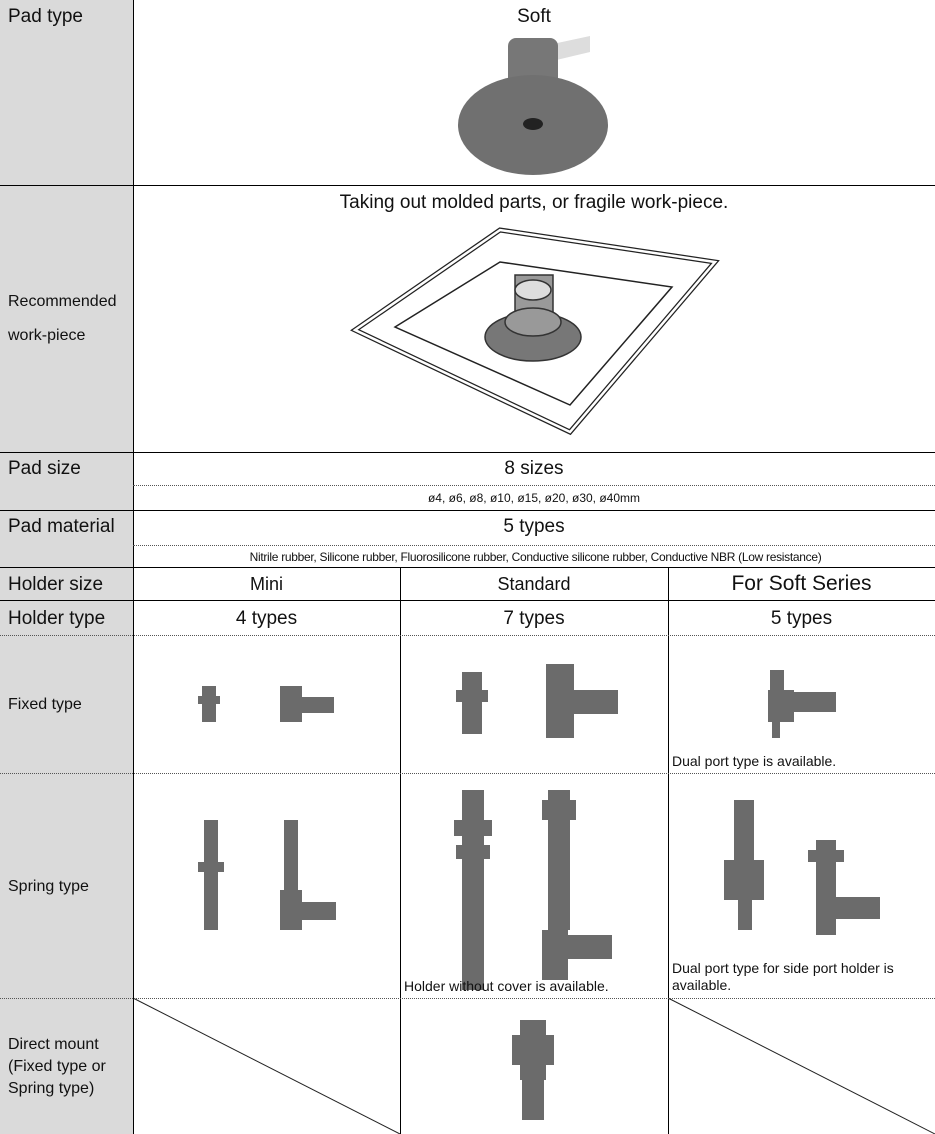 This screenshot has width=935, height=1134. I want to click on cell-note: Dual port type is available., so click(754, 761).